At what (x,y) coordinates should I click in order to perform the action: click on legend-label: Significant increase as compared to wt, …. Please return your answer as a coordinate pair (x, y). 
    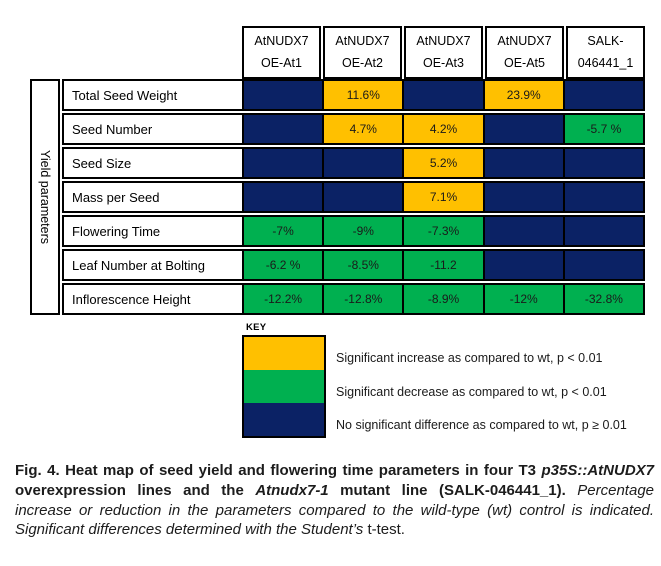
    Looking at the image, I should click on (469, 358).